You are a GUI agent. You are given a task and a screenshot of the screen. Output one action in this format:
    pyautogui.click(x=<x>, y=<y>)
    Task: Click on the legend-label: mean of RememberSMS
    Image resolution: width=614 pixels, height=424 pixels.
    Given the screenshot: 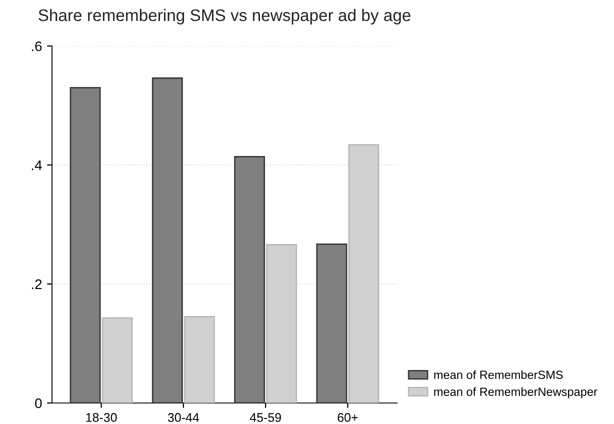 What is the action you would take?
    pyautogui.click(x=498, y=375)
    